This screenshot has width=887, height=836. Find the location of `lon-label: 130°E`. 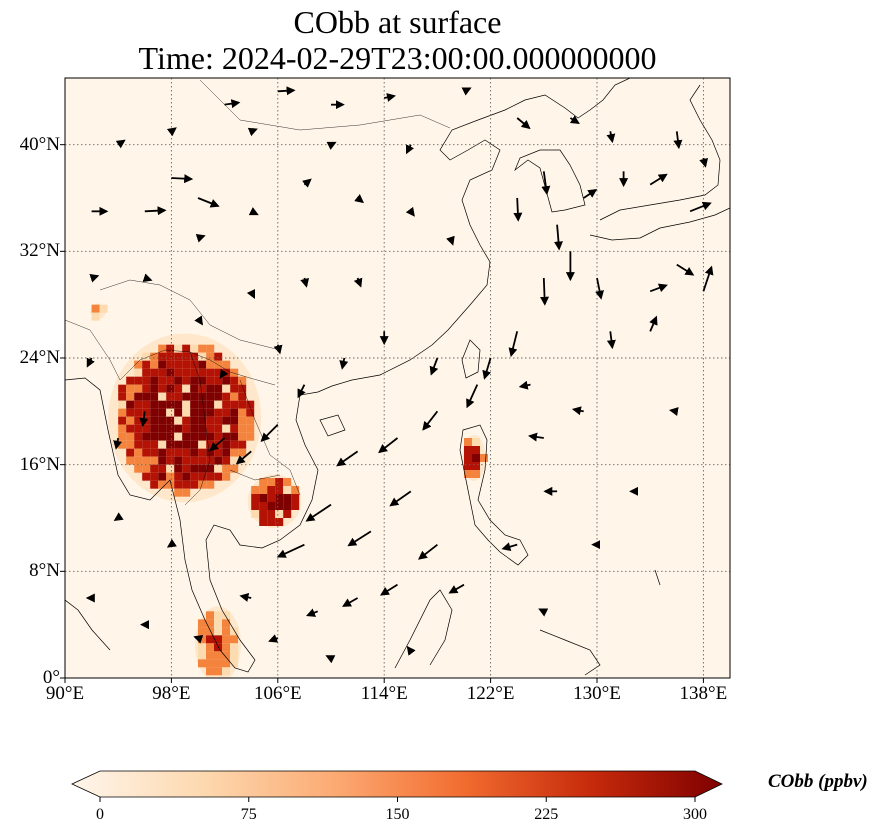

lon-label: 130°E is located at coordinates (597, 693).